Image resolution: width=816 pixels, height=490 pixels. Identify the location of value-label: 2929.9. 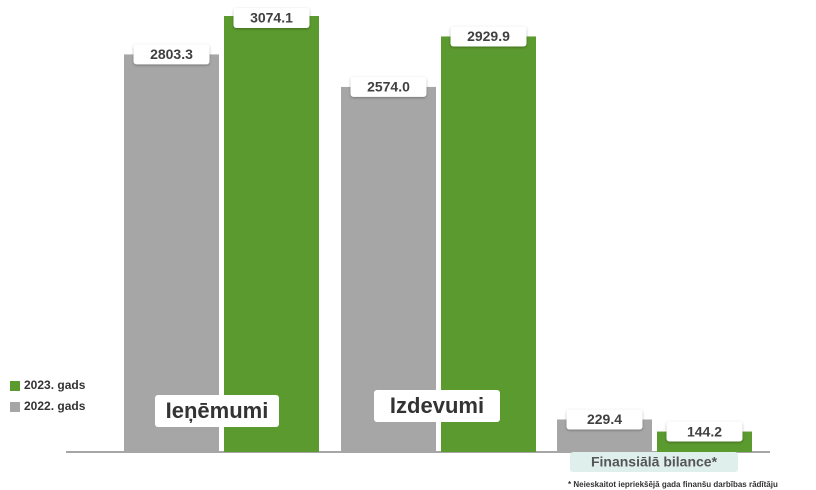
(488, 36).